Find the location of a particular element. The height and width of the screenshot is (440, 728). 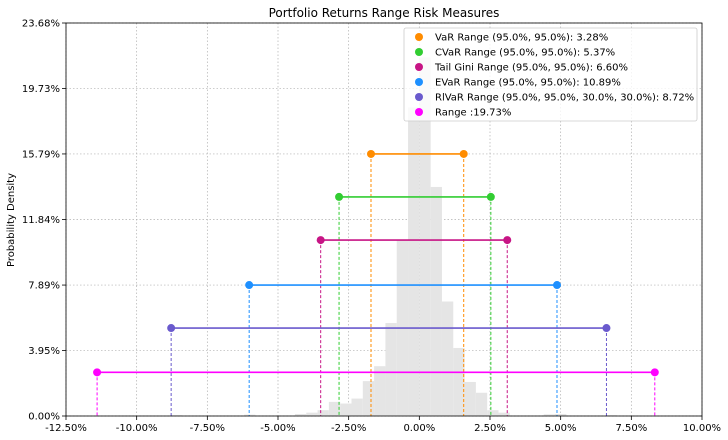

y-axis-label: Probability Density is located at coordinates (11, 220).